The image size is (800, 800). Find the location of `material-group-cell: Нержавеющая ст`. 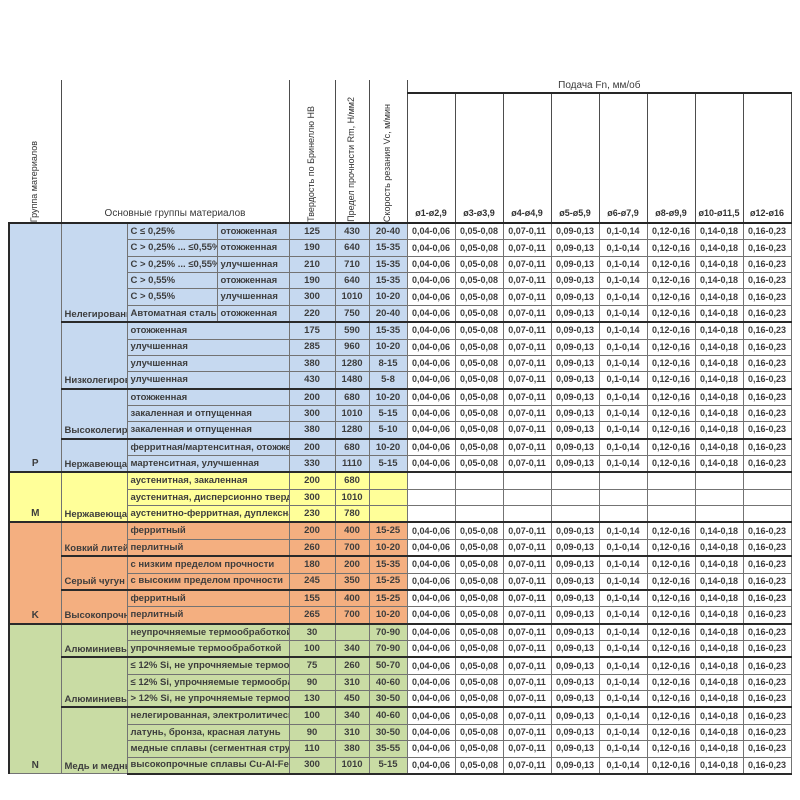

material-group-cell: Нержавеющая ст is located at coordinates (94, 497).